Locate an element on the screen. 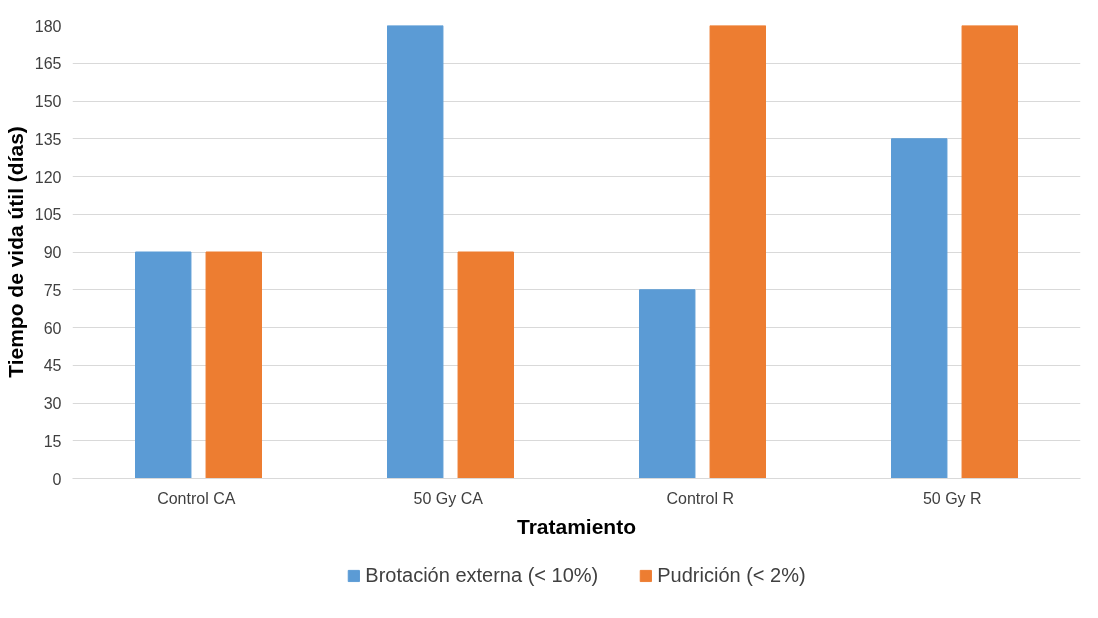  x-tick-label: Control R is located at coordinates (700, 498).